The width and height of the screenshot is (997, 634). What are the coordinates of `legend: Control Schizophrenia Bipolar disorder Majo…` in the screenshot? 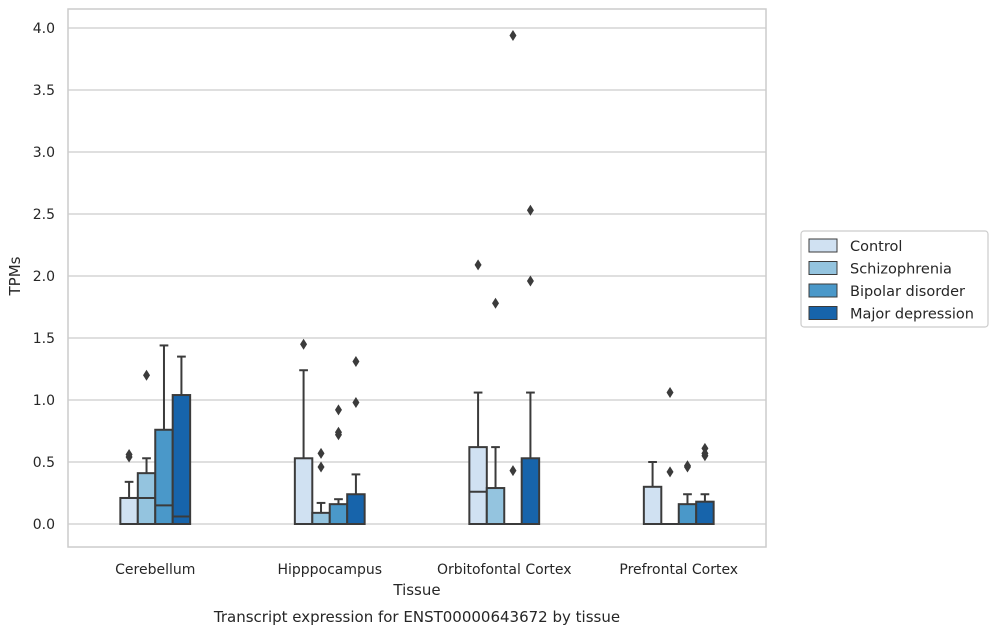 It's located at (894, 279).